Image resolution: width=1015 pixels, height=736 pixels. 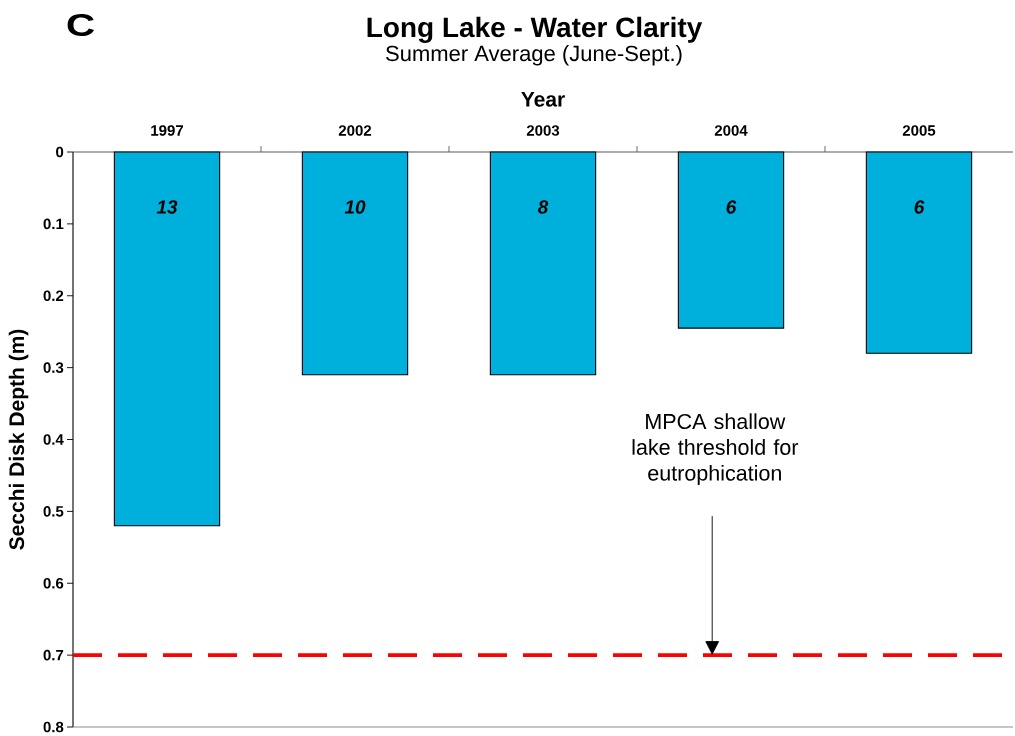 I want to click on annotation: 8, so click(x=543, y=207).